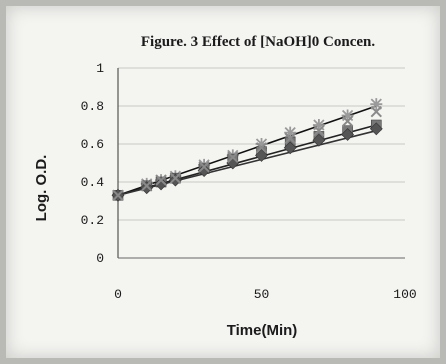 The image size is (446, 364). What do you see at coordinates (118, 294) in the screenshot?
I see `x-tick-label-0: 0` at bounding box center [118, 294].